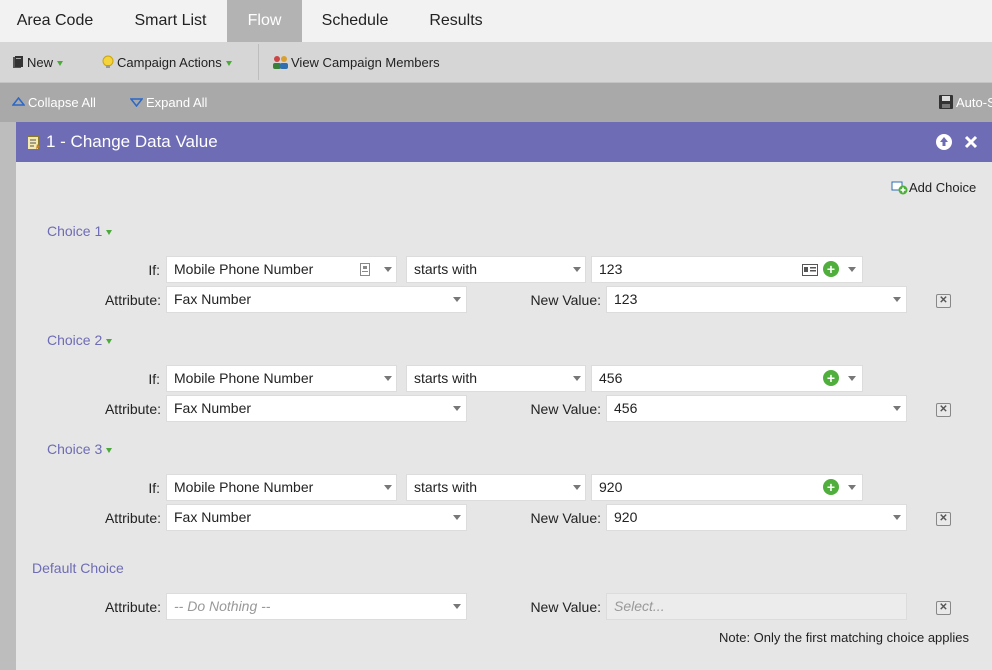 The width and height of the screenshot is (992, 670). What do you see at coordinates (365, 62) in the screenshot?
I see `view-campaign-members-label: View Campaign Members` at bounding box center [365, 62].